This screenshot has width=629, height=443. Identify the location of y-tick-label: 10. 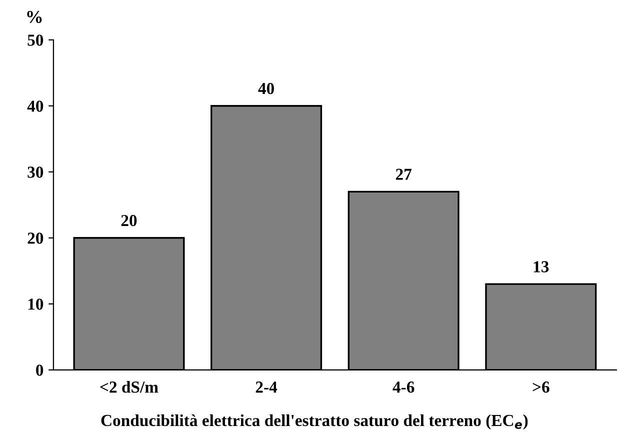
(36, 304).